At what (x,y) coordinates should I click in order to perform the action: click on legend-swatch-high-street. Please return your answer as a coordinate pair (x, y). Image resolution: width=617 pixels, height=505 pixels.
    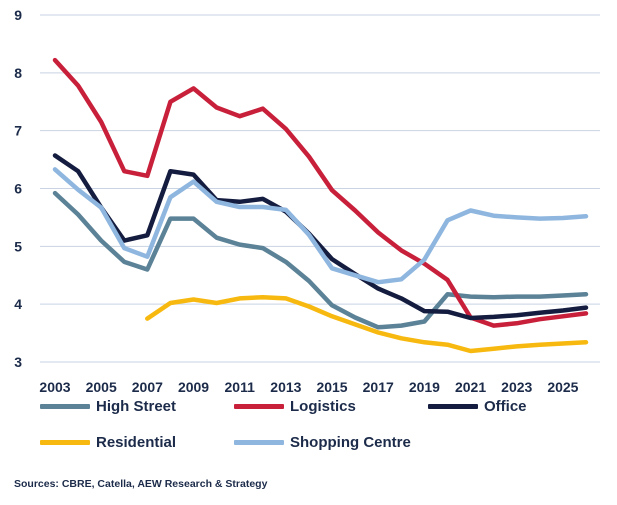
    Looking at the image, I should click on (65, 406).